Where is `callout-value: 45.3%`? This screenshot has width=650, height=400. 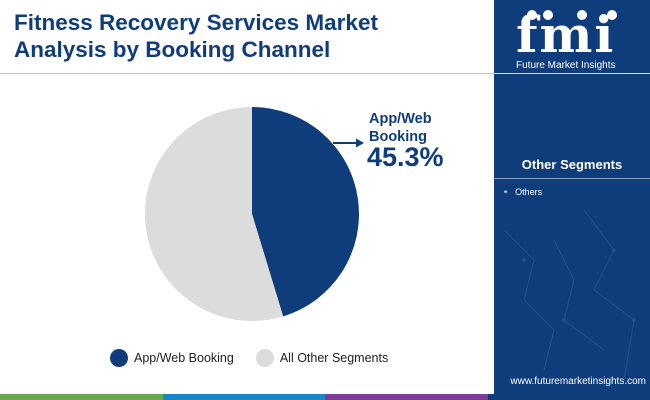
callout-value: 45.3% is located at coordinates (405, 157).